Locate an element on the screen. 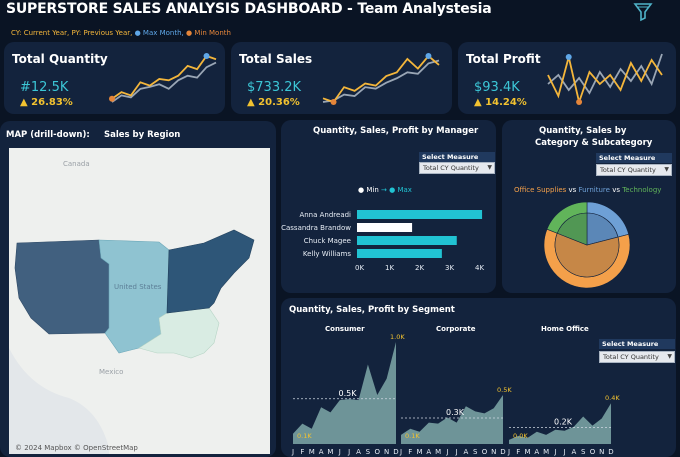  legend-office: Office Supplies is located at coordinates (540, 190).